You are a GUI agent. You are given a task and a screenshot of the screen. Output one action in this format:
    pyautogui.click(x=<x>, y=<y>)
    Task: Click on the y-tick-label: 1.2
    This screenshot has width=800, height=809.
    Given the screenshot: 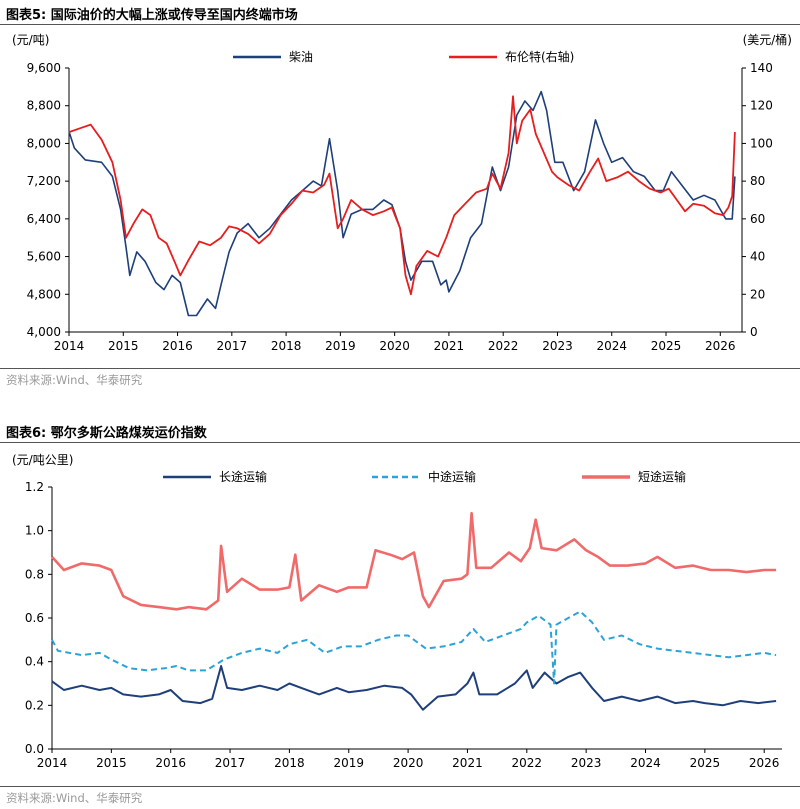 What is the action you would take?
    pyautogui.click(x=34, y=487)
    